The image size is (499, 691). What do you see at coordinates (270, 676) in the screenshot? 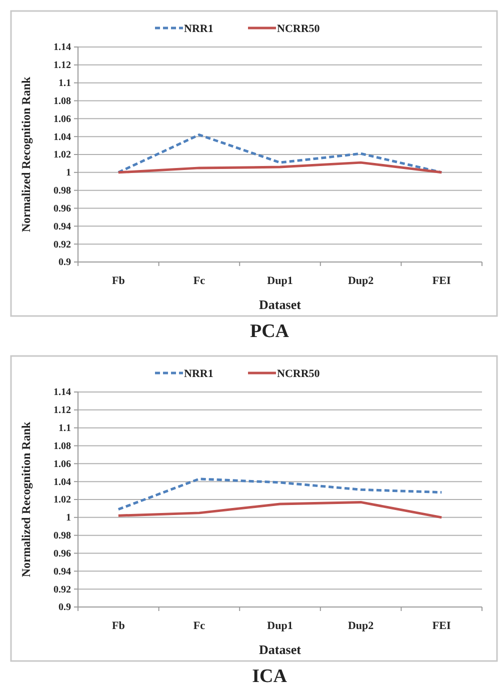
I see `text: ICA` at bounding box center [270, 676].